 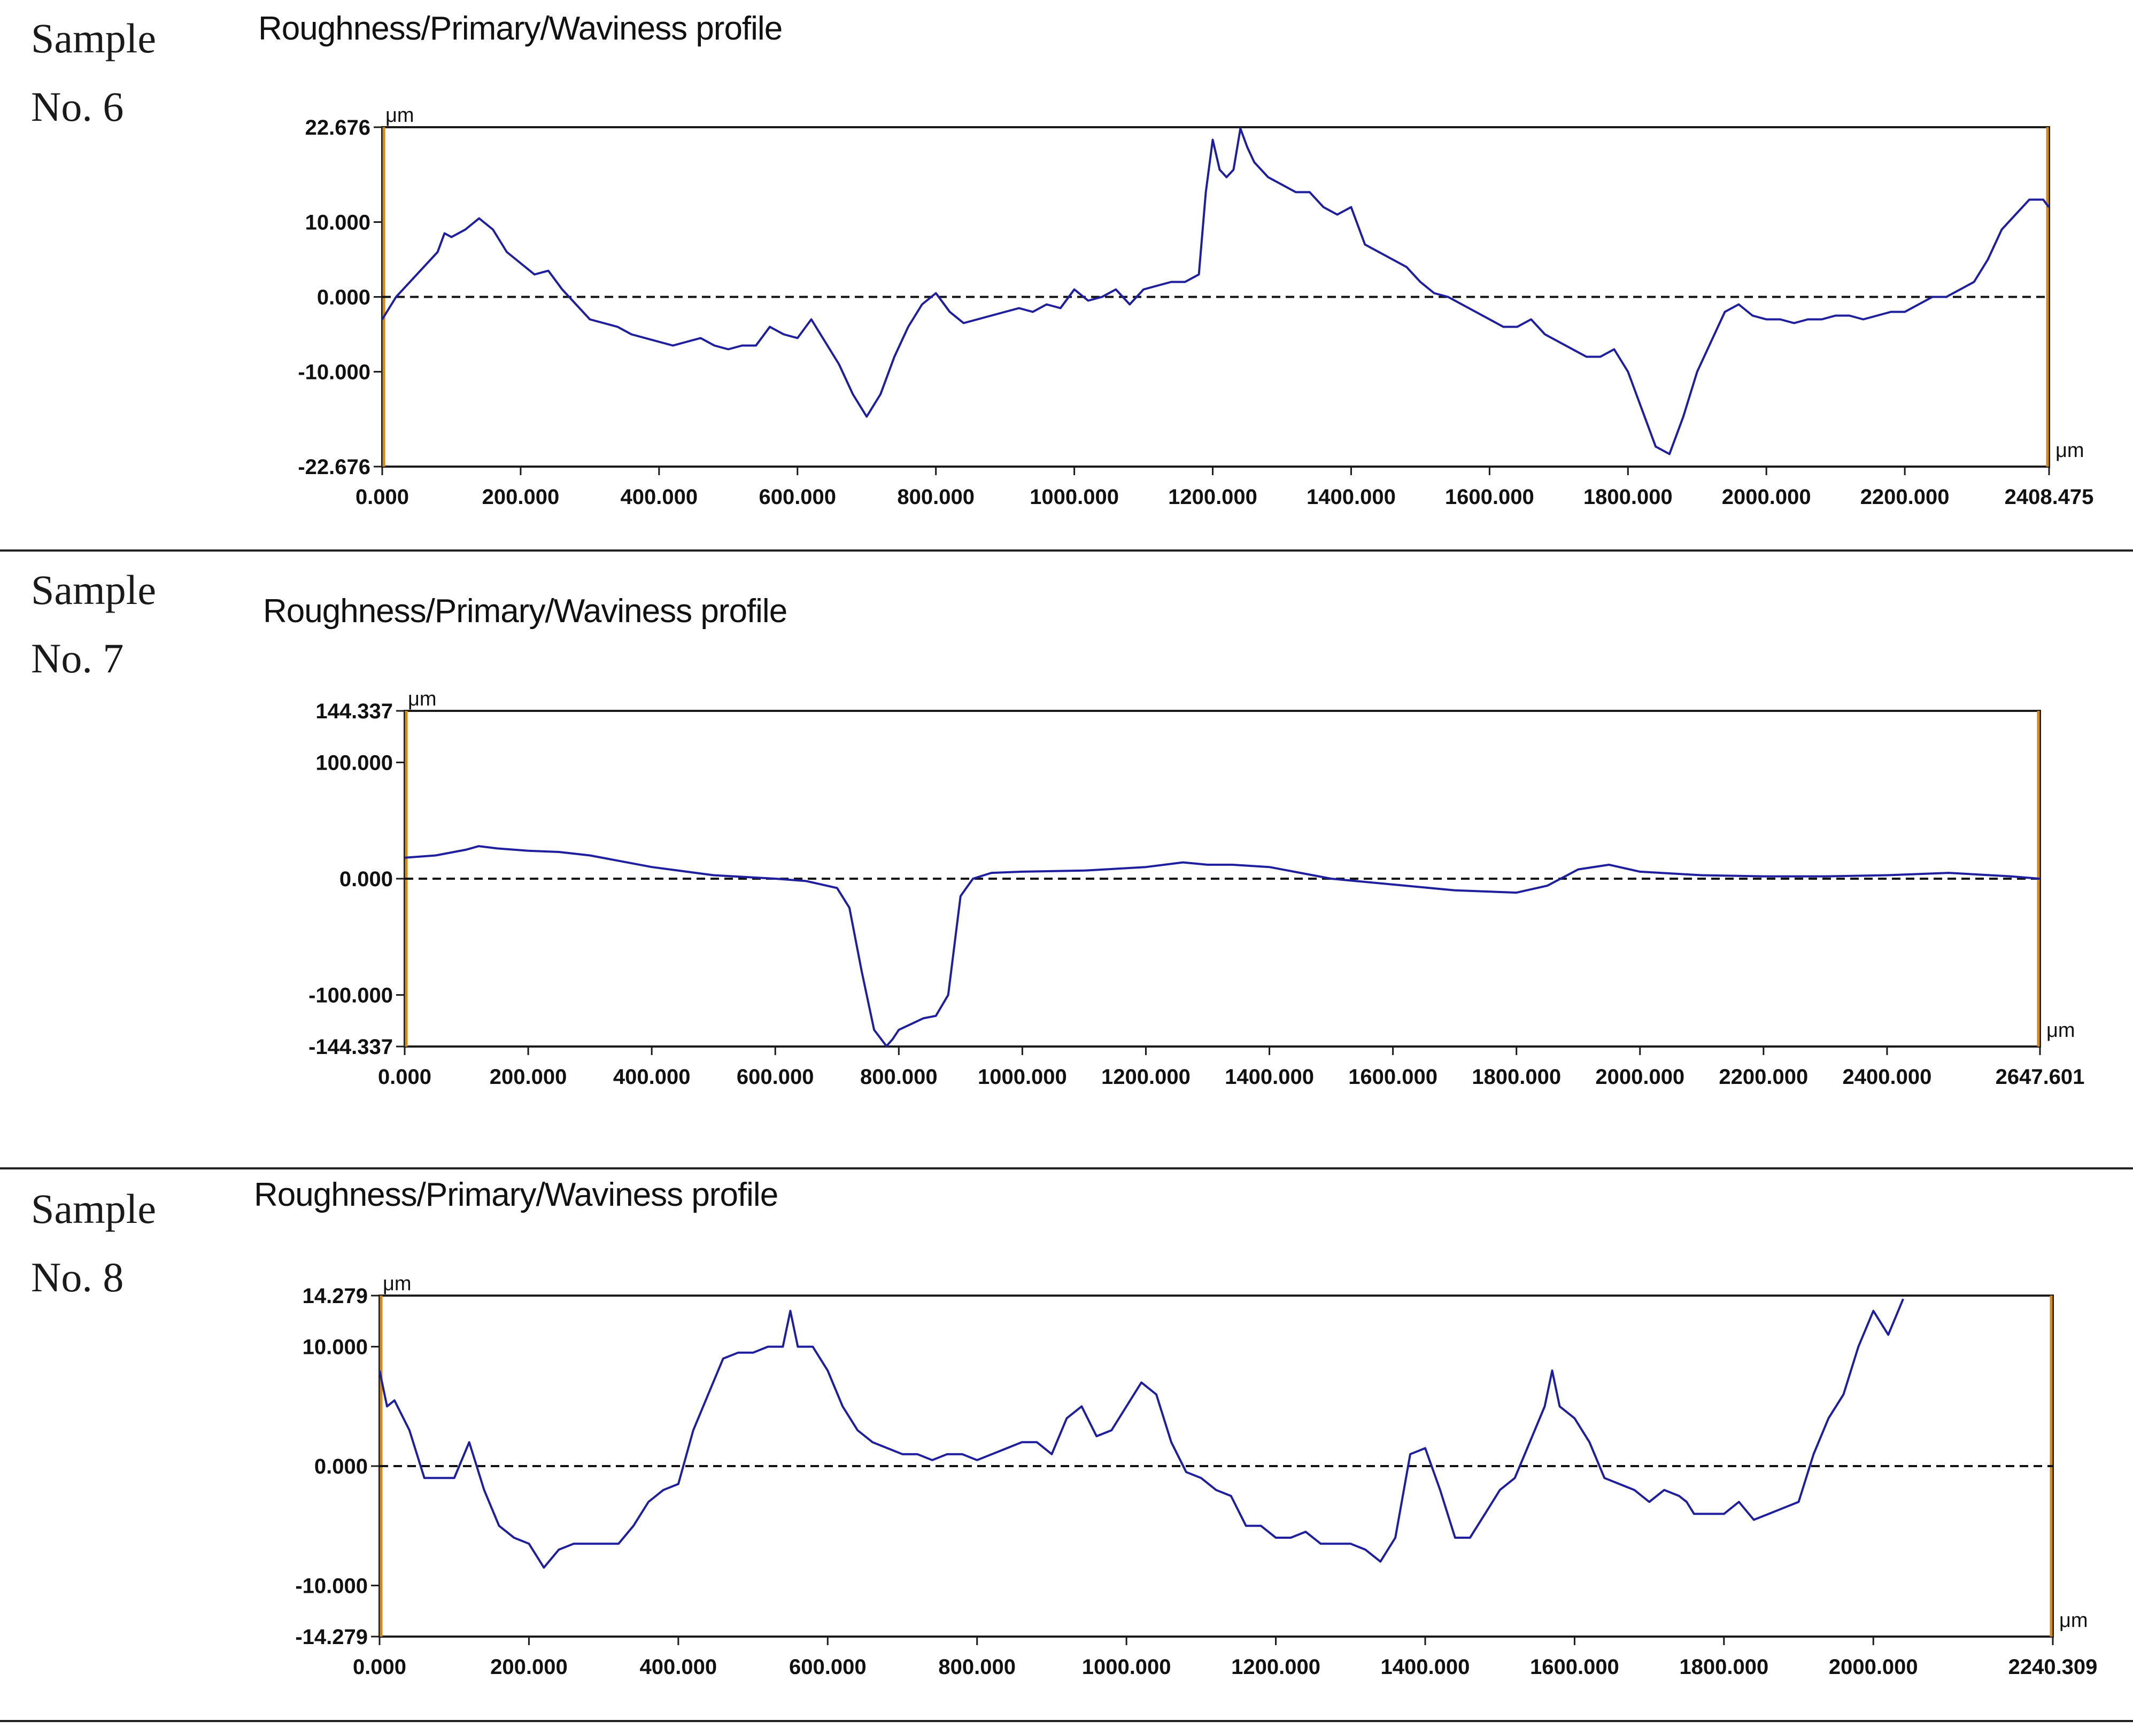 What do you see at coordinates (93, 1243) in the screenshot?
I see `sample-label: Sample No. 8` at bounding box center [93, 1243].